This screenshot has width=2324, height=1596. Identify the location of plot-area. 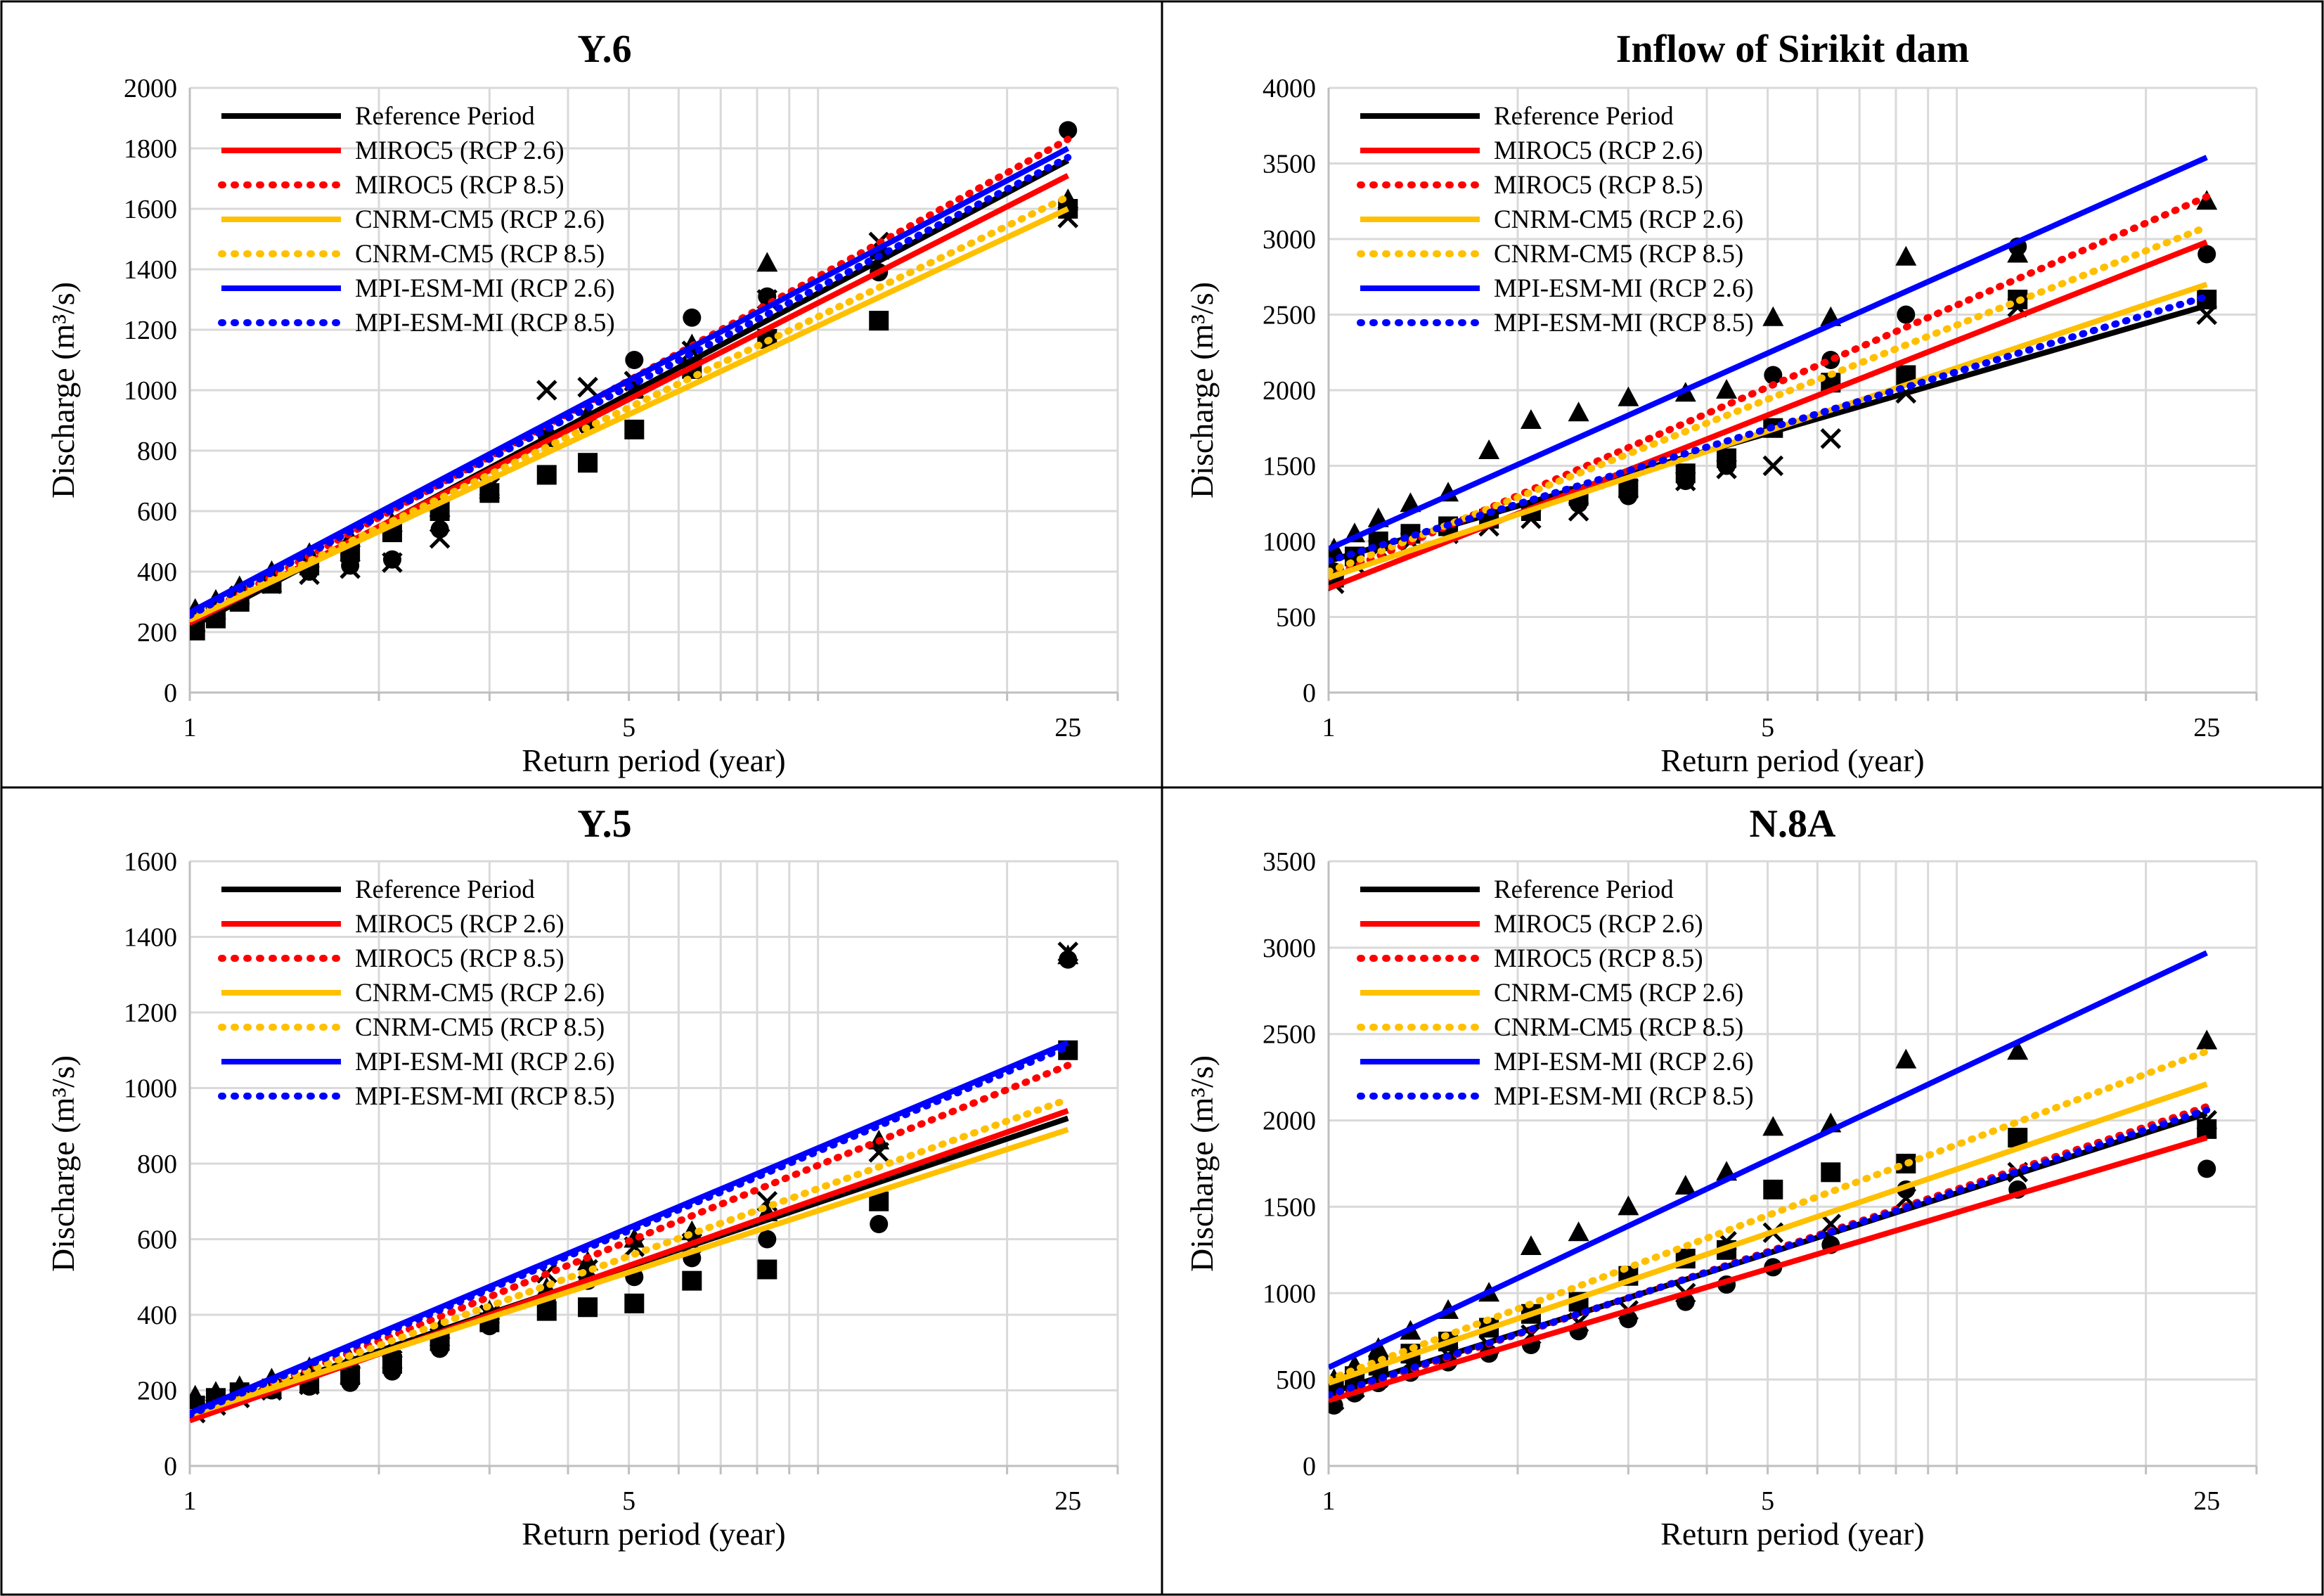
(634, 1182).